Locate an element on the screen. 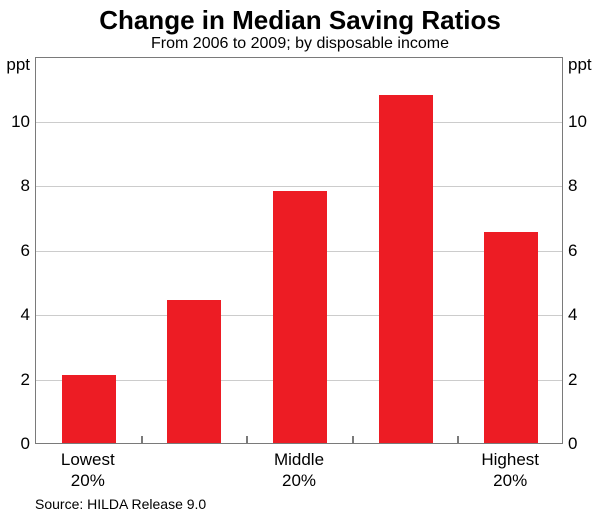  category-label-line: Highest is located at coordinates (510, 459).